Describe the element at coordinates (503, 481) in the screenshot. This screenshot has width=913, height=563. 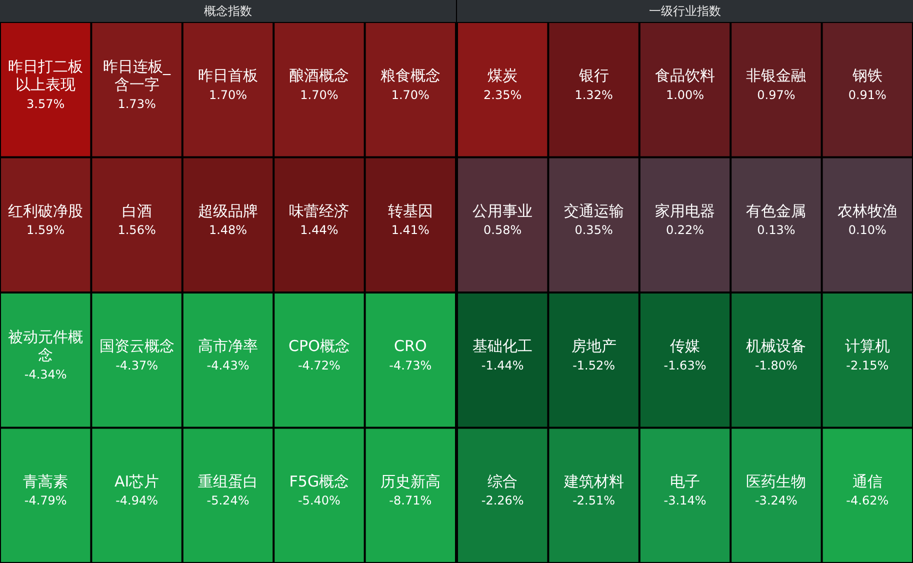
I see `category-label: 综合` at that location.